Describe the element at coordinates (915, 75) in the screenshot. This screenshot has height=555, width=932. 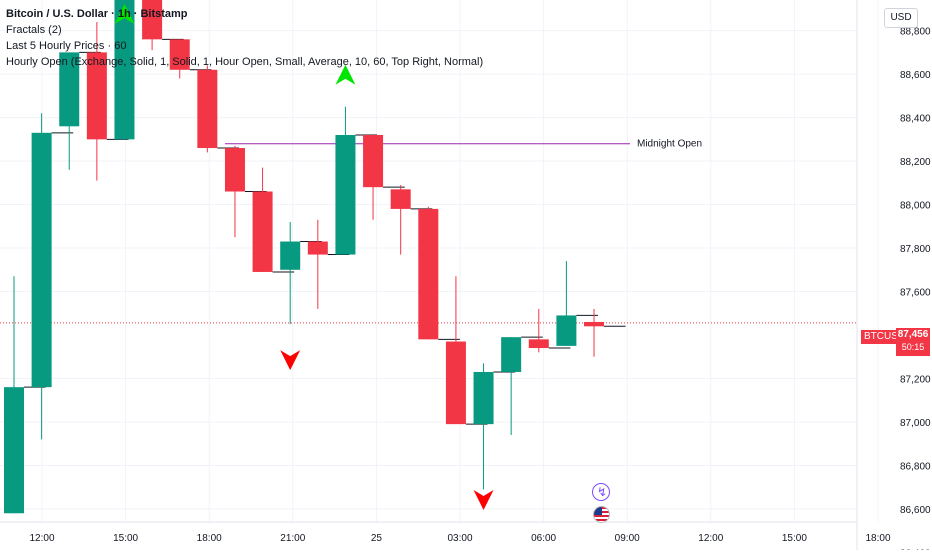
I see `y-tick-label: 88,600` at that location.